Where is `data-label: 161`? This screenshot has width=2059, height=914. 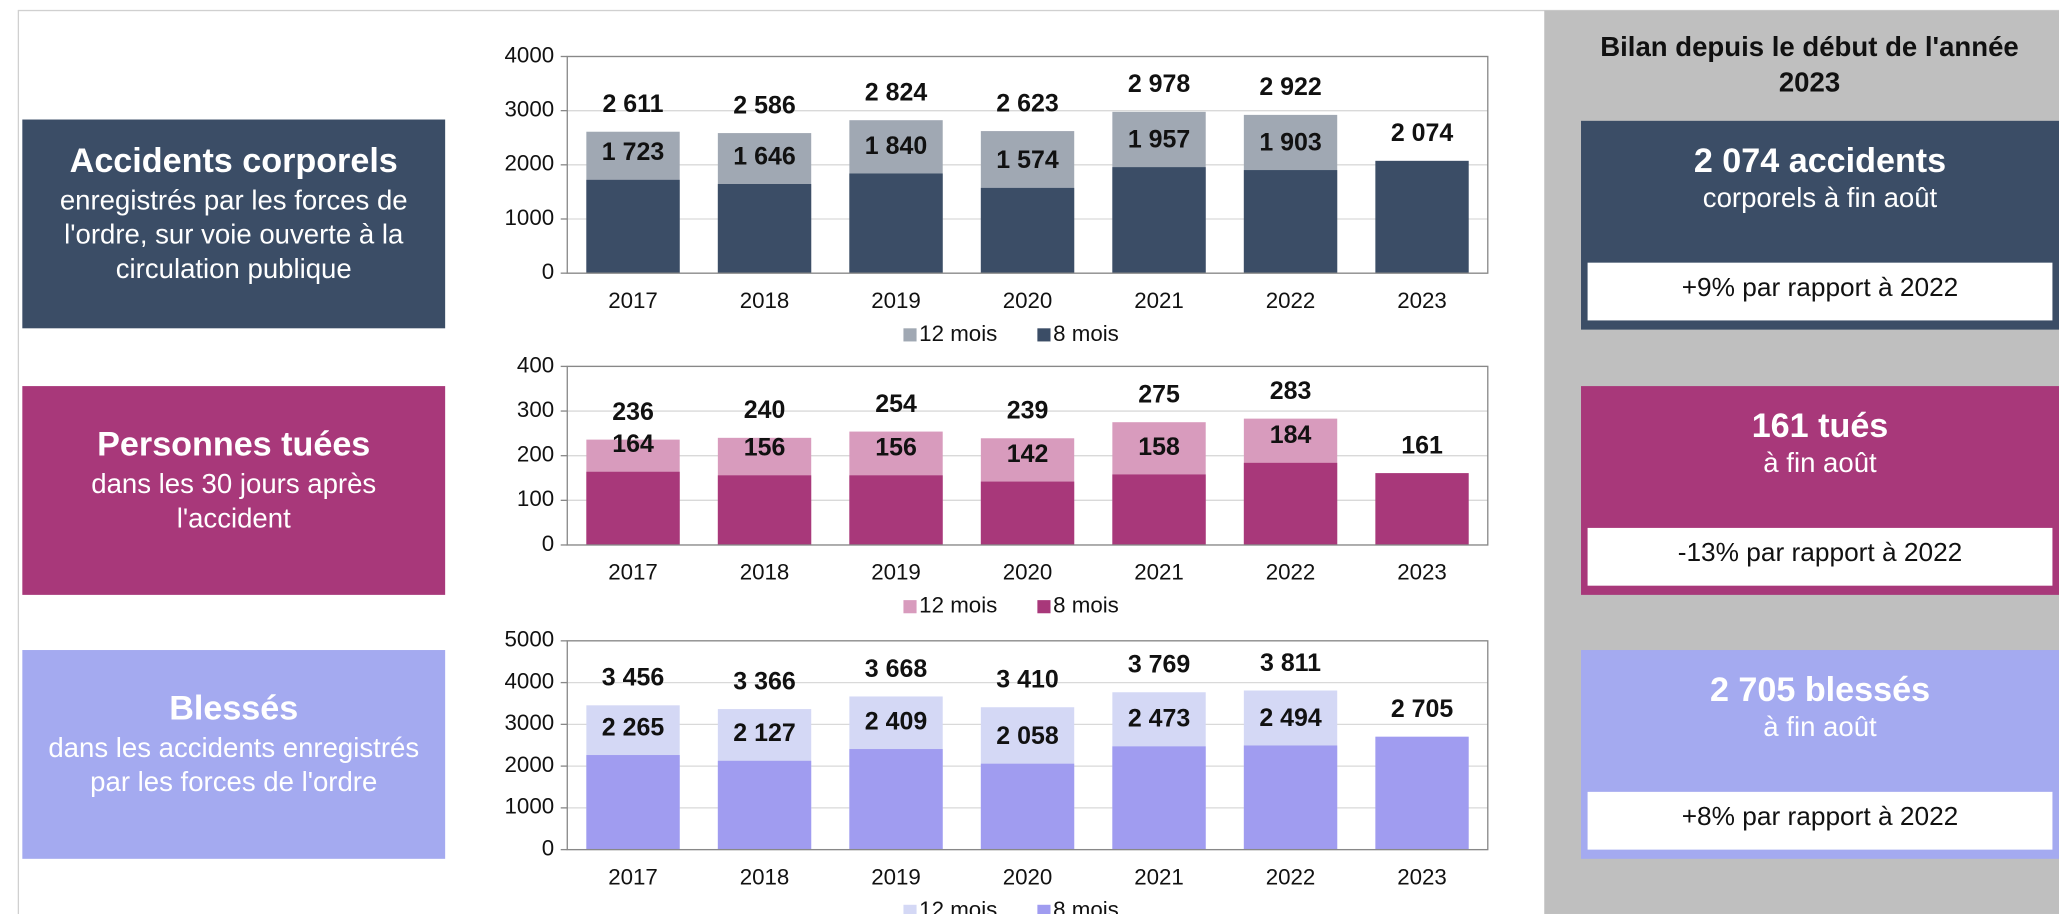
data-label: 161 is located at coordinates (1422, 445).